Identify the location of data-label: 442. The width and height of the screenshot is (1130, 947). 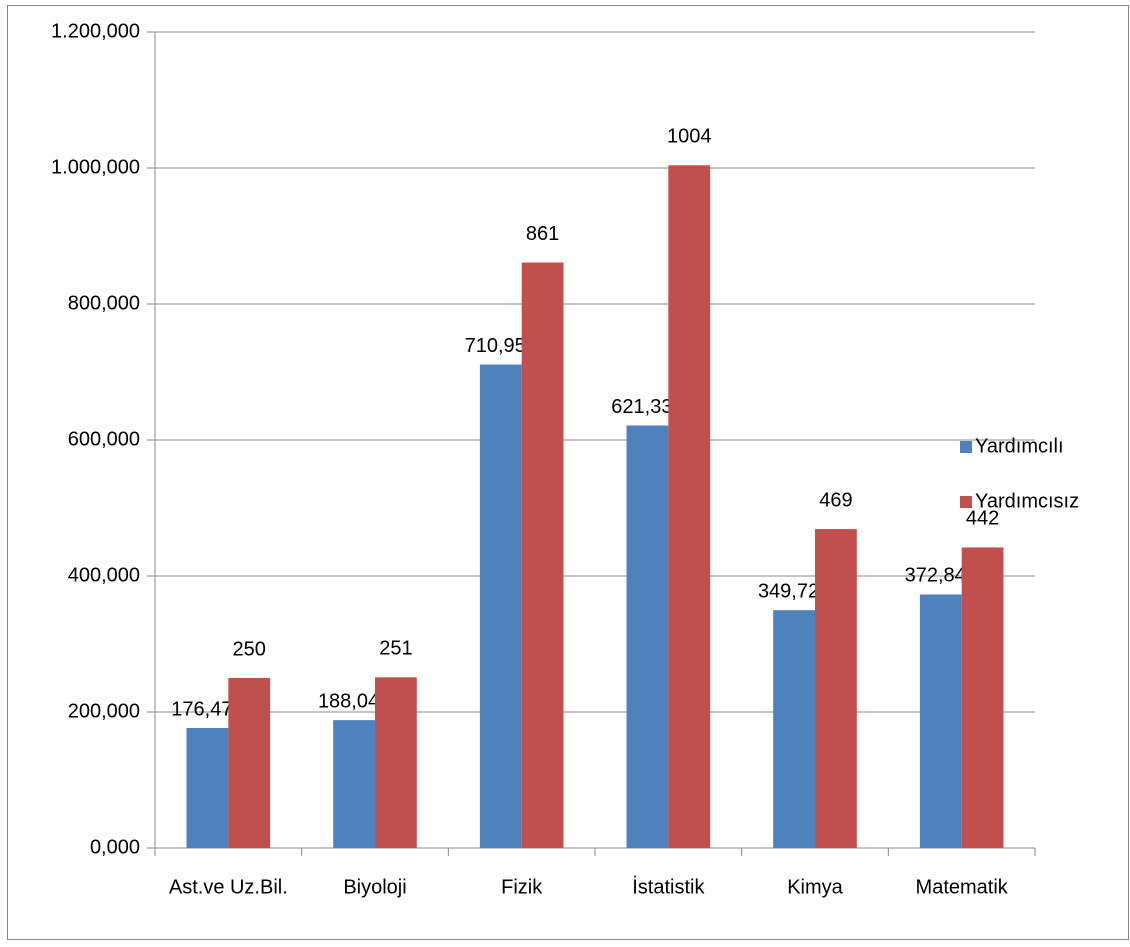
(982, 519).